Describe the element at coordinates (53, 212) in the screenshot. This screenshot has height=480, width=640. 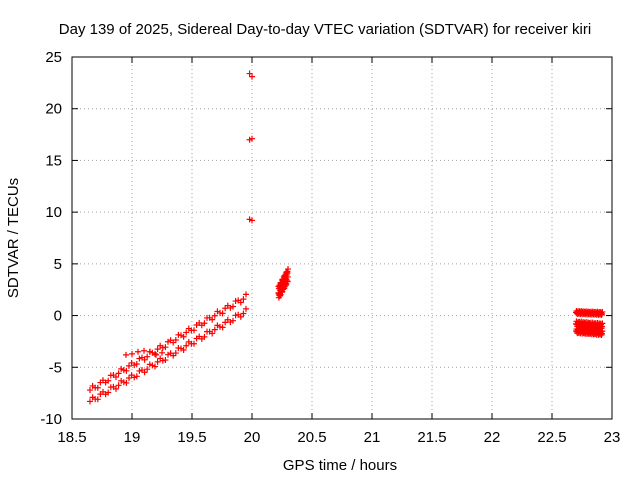
I see `y-tick-label: 10` at that location.